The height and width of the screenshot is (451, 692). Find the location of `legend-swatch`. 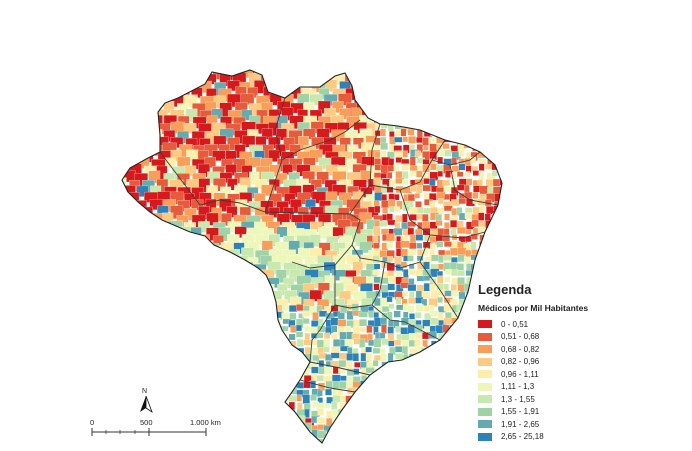

legend-swatch is located at coordinates (485, 374).